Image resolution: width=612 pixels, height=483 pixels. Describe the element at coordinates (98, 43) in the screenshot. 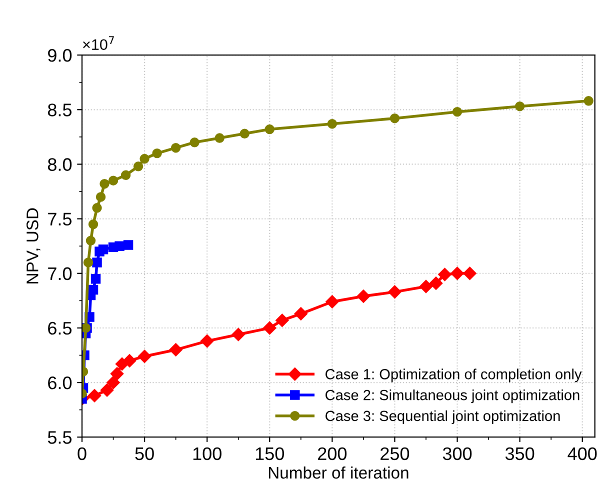

I see `text: ×10$^{7}$` at that location.